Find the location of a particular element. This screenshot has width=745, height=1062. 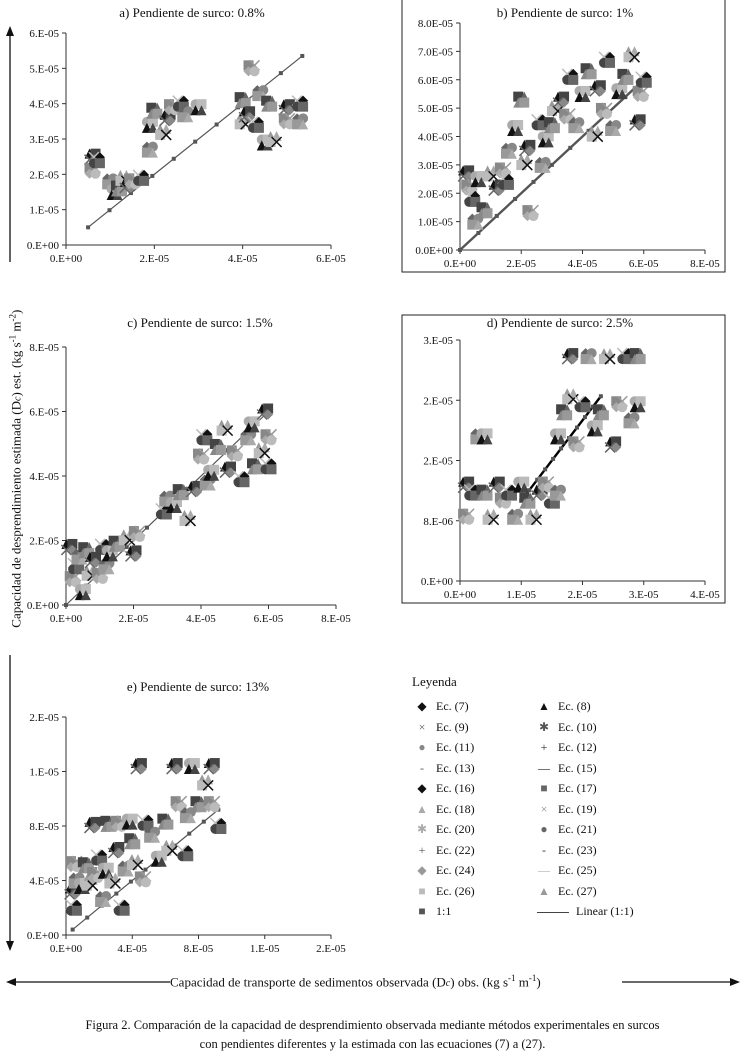

chart-b-x-tick-label: 2.E-05 is located at coordinates (521, 264).